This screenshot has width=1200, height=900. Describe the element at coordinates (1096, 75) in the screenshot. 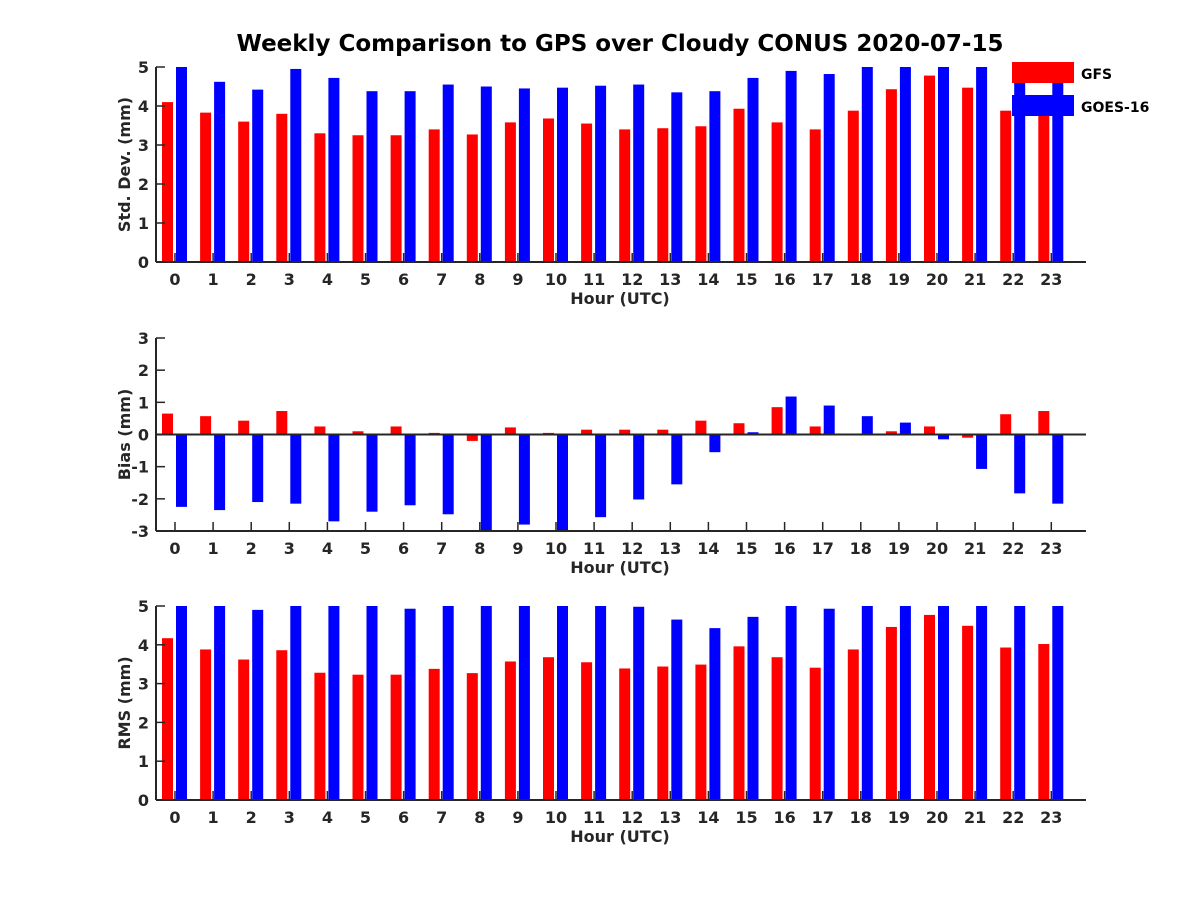

I see `legend-label-gfs: GFS` at that location.